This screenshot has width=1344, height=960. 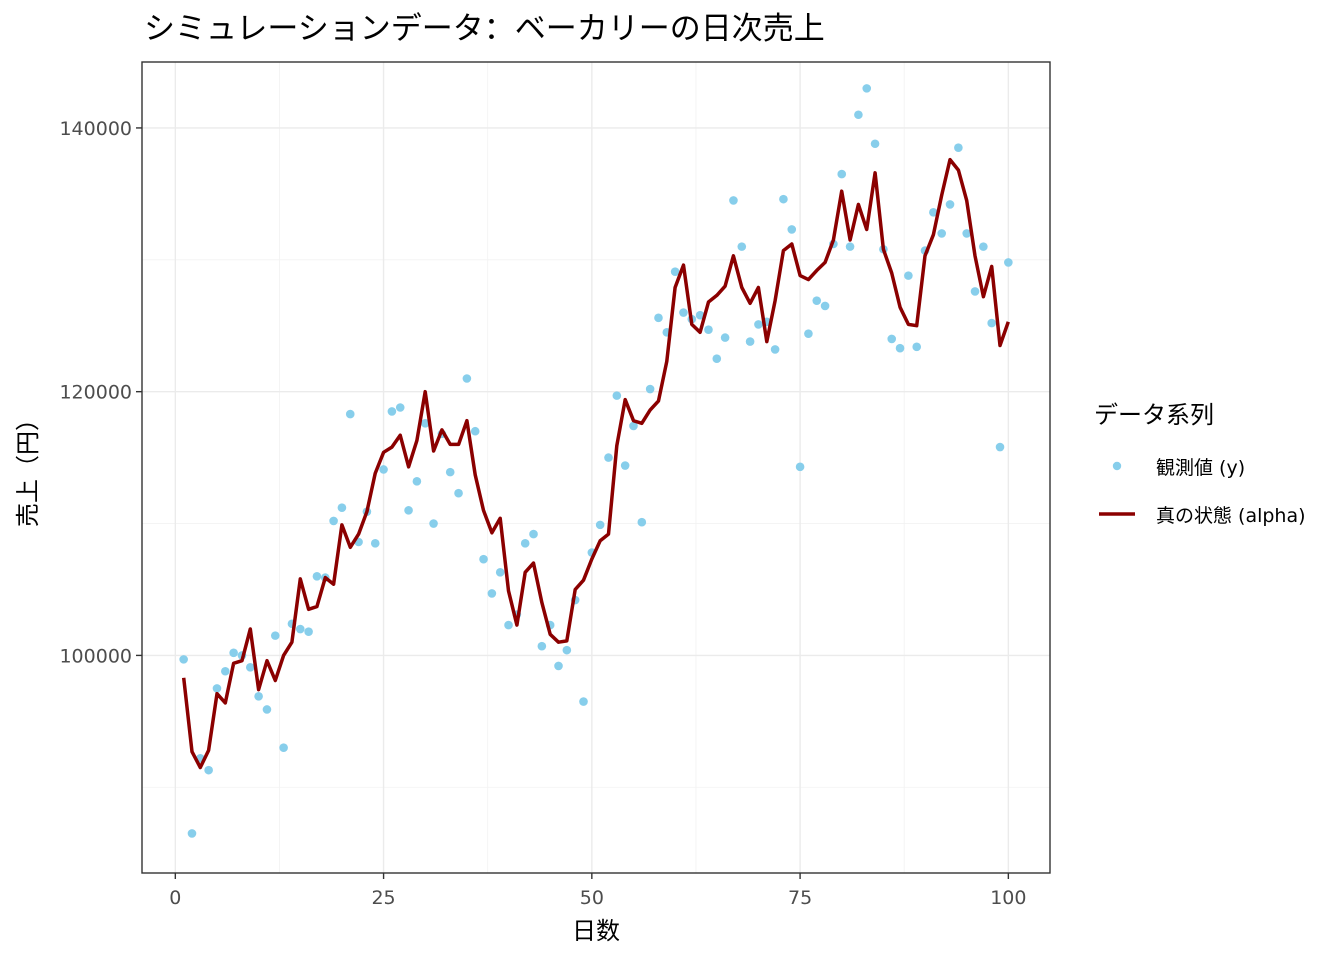 What do you see at coordinates (592, 898) in the screenshot?
I see `x-tick-label: 50` at bounding box center [592, 898].